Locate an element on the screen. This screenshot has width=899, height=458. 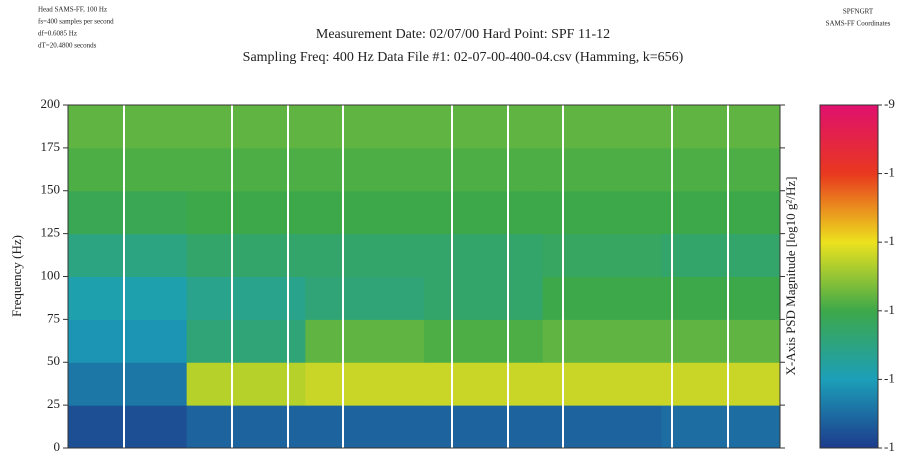
y-tick-label: 25 is located at coordinates (53, 403).